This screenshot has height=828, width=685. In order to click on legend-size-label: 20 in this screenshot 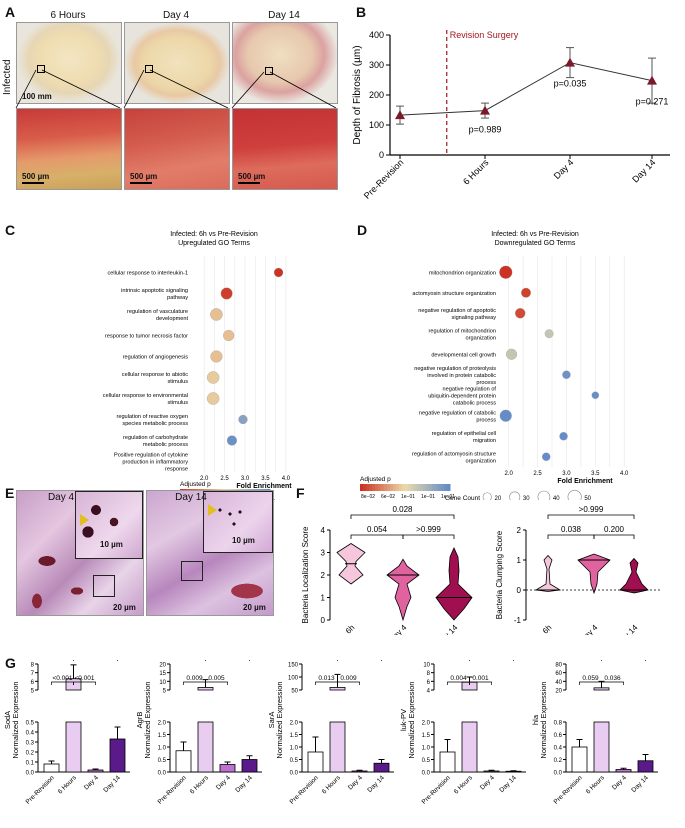, I will do `click(497, 498)`.